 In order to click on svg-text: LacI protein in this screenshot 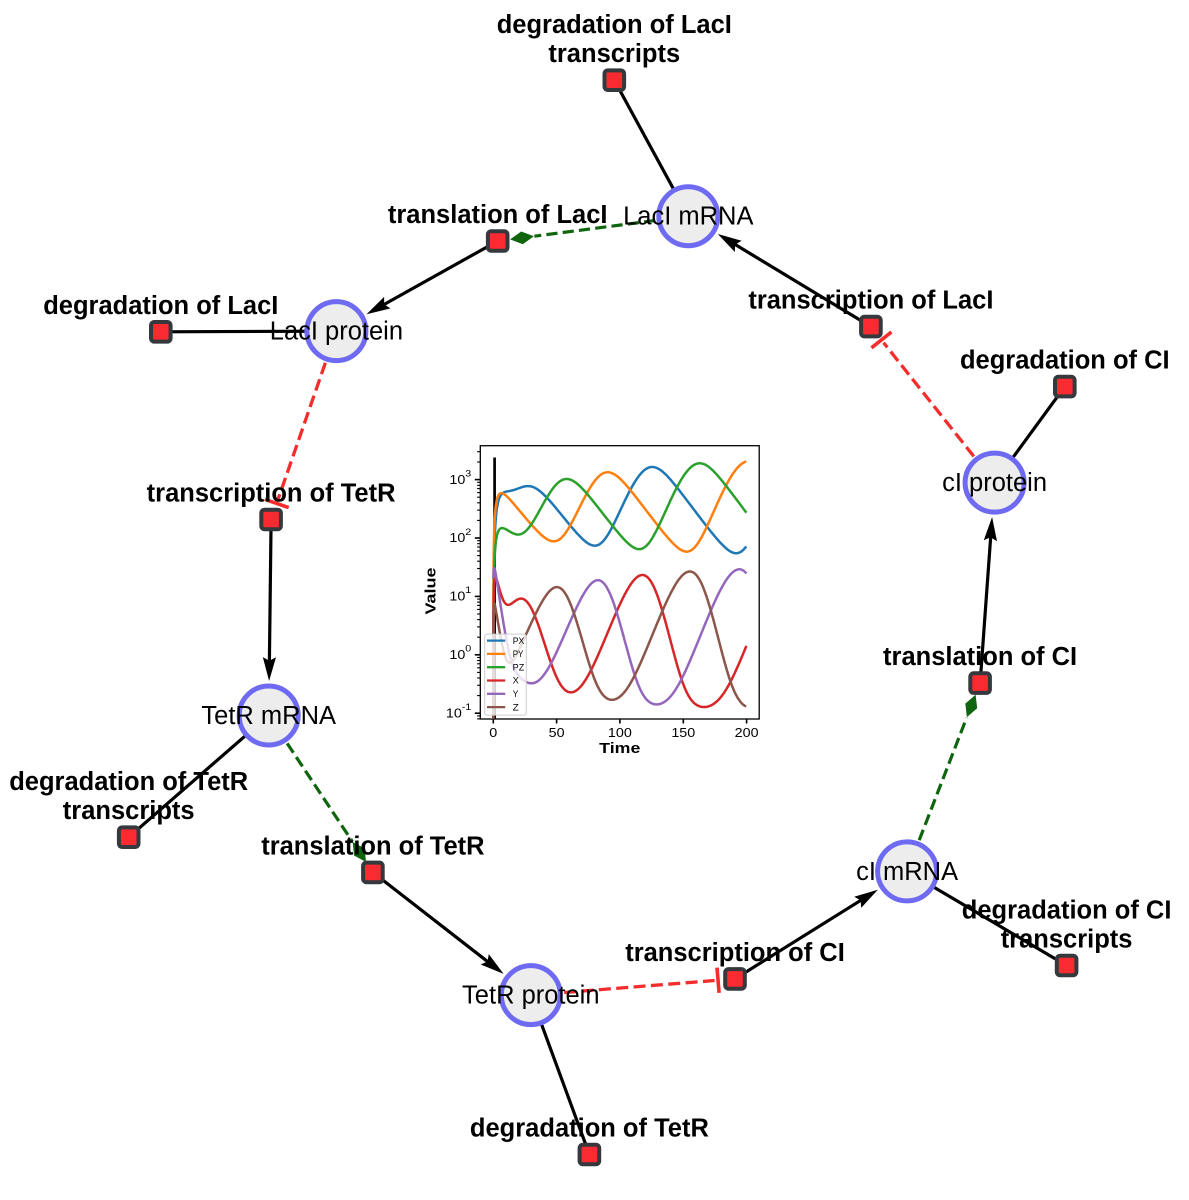, I will do `click(336, 332)`.